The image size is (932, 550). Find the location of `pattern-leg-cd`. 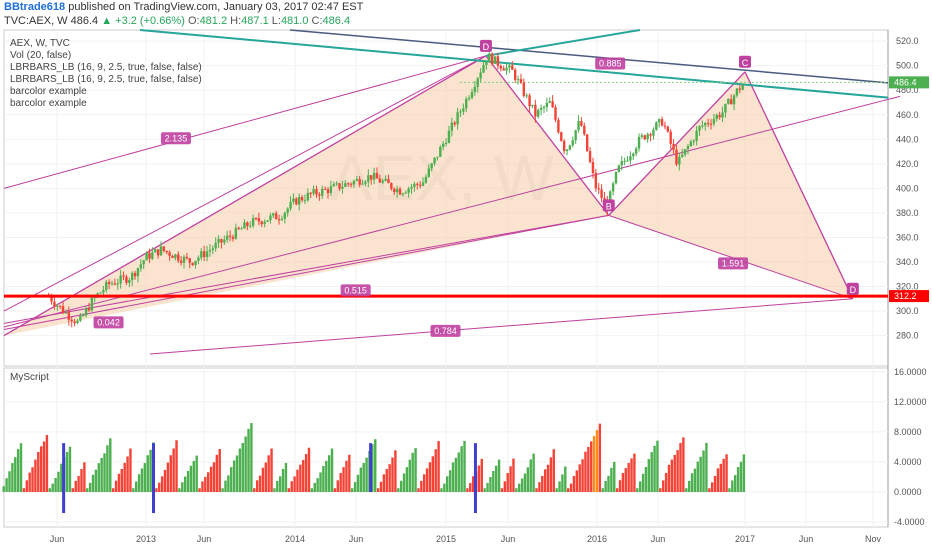

pattern-leg-cd is located at coordinates (799, 185).